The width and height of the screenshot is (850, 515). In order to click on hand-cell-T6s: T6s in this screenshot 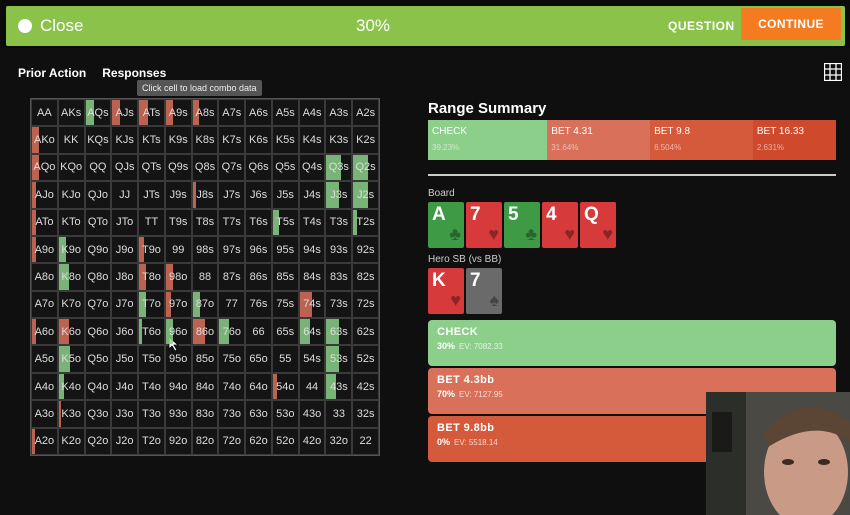, I will do `click(258, 222)`.